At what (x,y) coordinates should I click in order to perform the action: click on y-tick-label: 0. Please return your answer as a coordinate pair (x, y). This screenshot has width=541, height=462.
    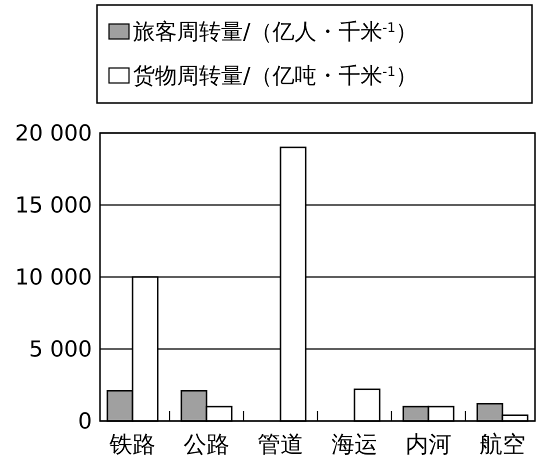
    Looking at the image, I should click on (85, 422).